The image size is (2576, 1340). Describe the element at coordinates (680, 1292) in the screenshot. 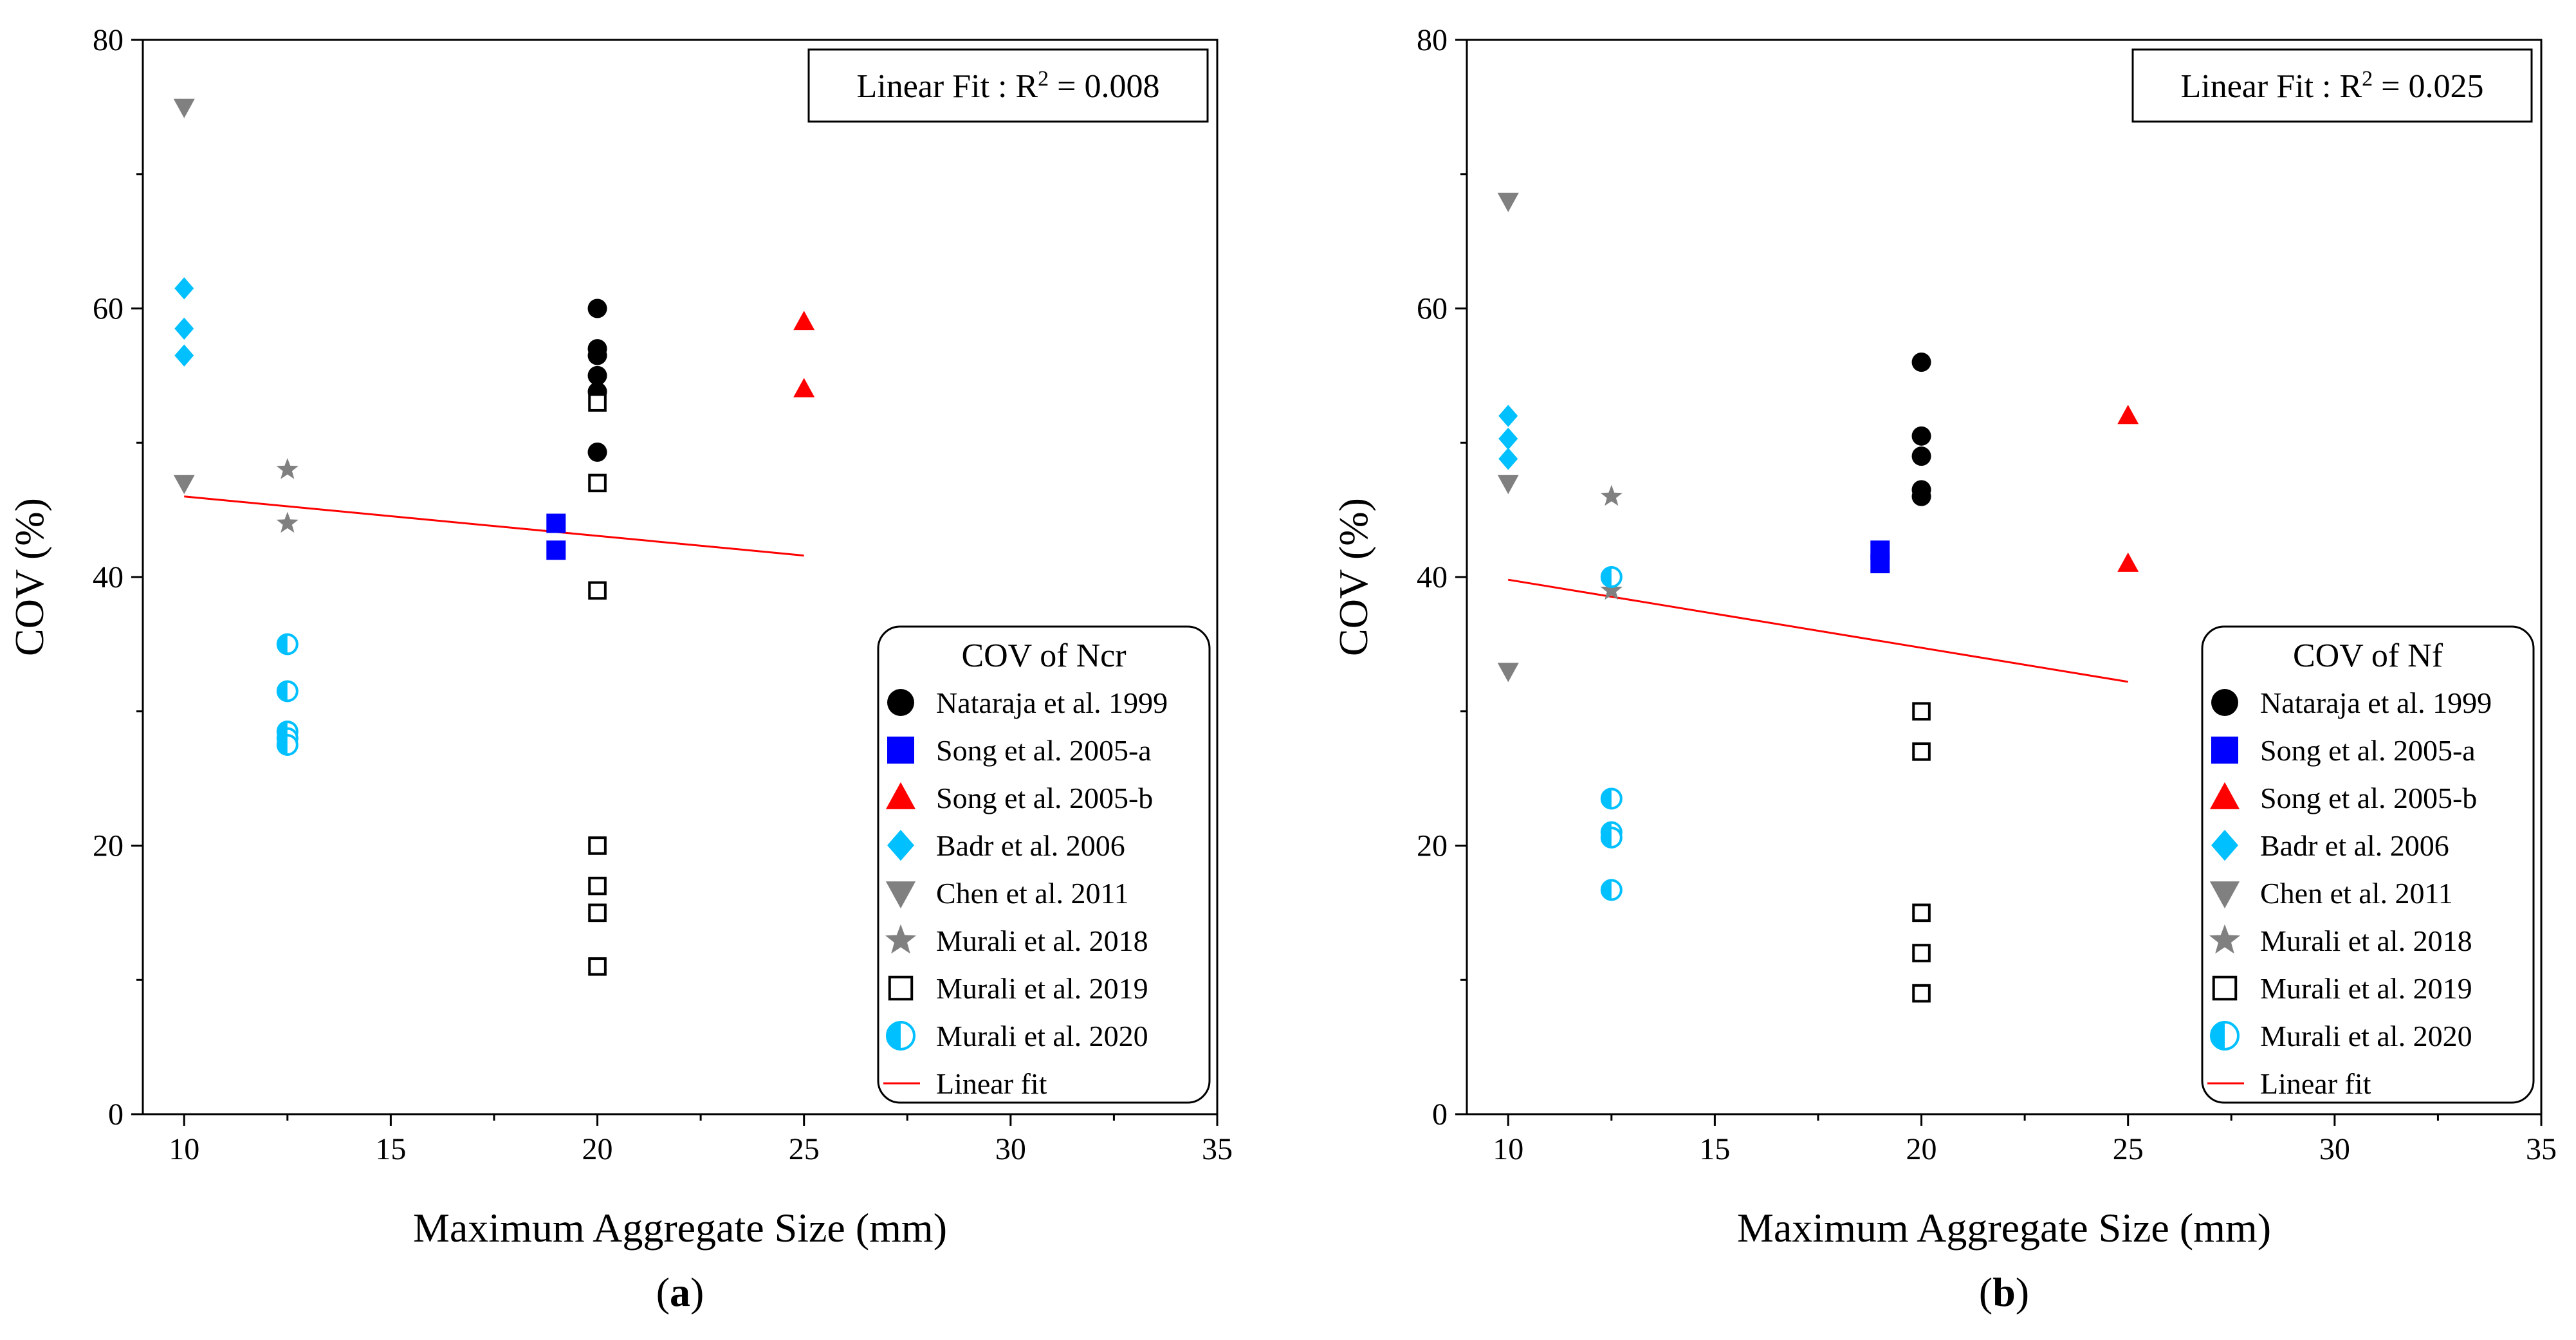

I see `panel-label: (a)` at that location.